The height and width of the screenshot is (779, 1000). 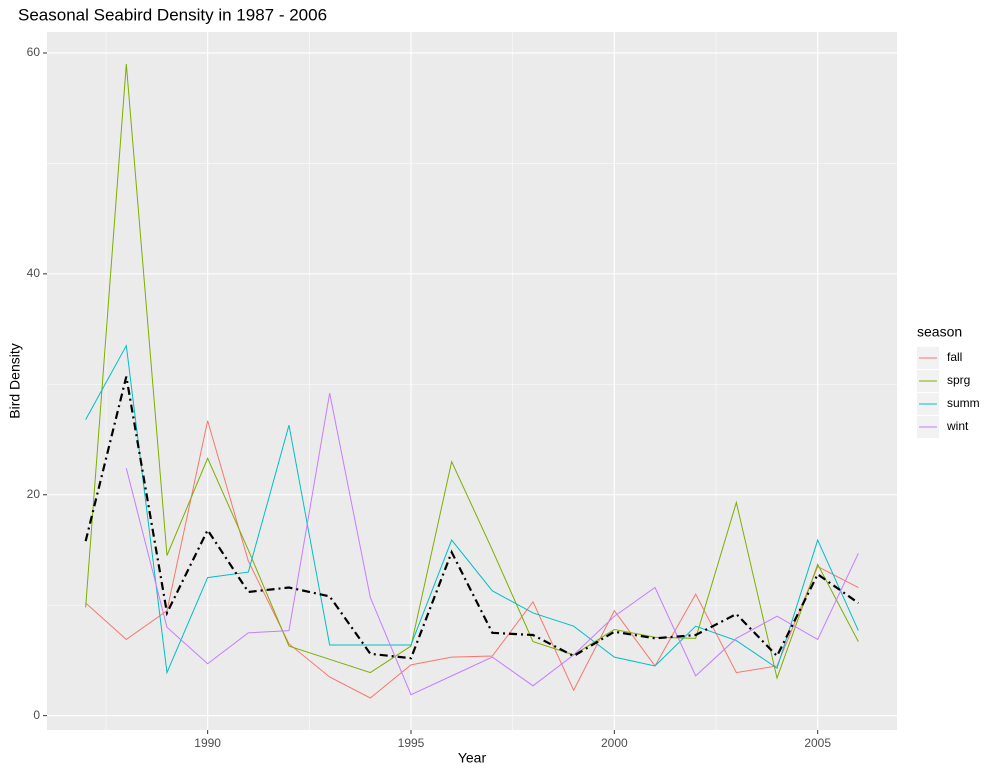 I want to click on legend-label: fall, so click(x=954, y=357).